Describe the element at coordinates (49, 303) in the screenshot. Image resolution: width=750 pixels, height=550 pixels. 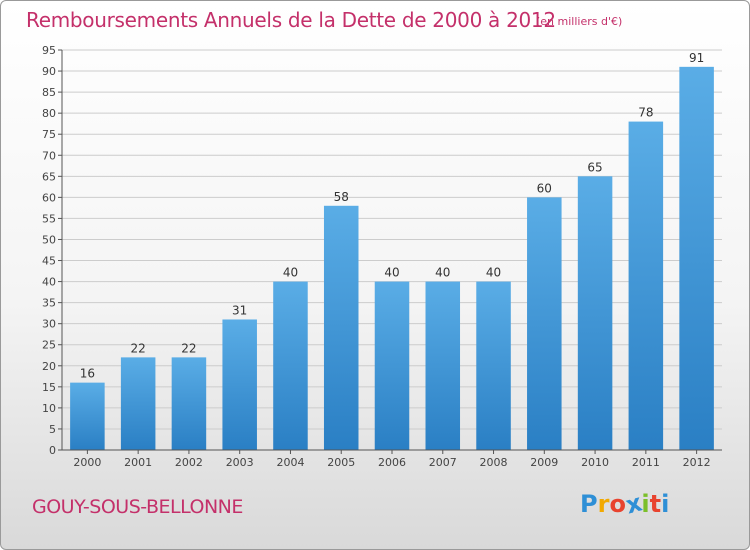
I see `y-tick-label: 35` at that location.